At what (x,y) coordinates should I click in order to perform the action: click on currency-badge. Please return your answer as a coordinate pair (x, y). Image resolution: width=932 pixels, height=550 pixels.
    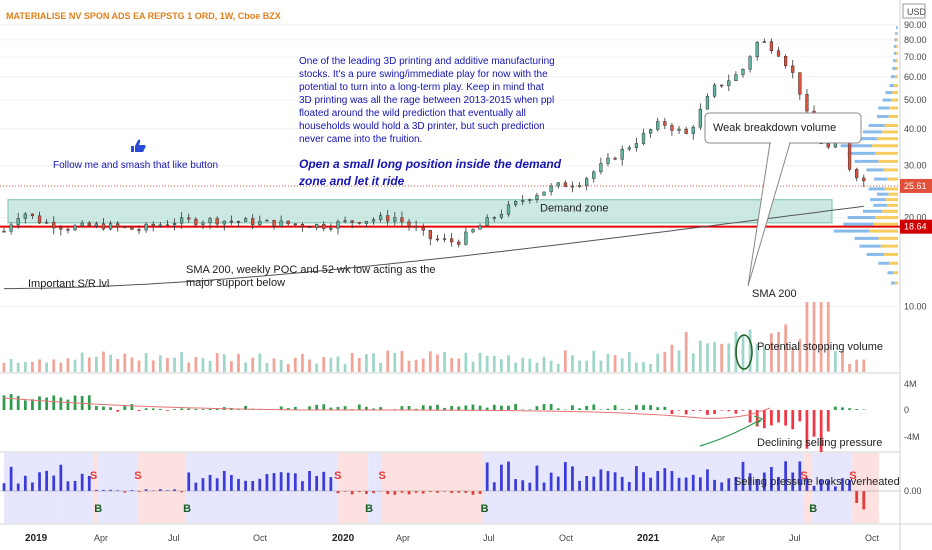
    Looking at the image, I should click on (914, 11).